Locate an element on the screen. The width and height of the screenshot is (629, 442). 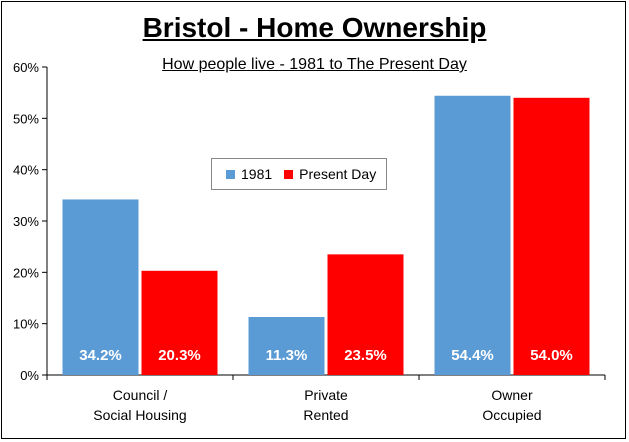
y-tick-label: 30% is located at coordinates (26, 221).